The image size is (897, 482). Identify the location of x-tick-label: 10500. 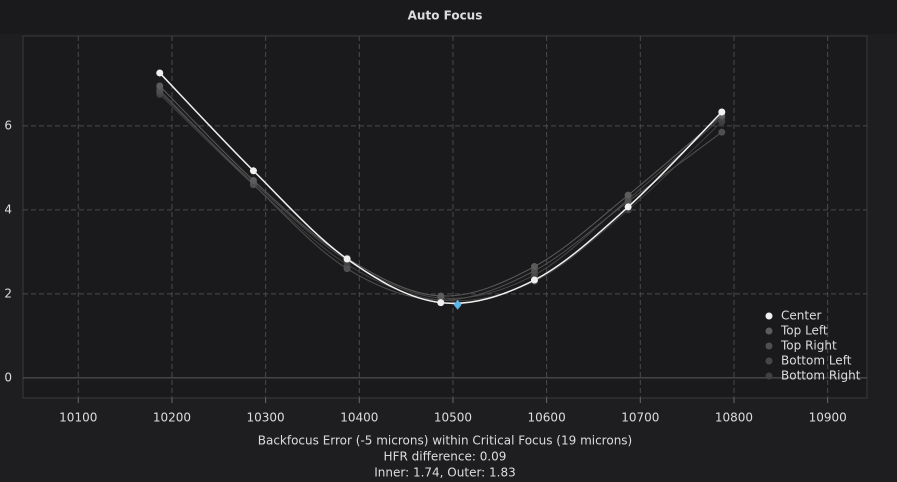
(453, 418).